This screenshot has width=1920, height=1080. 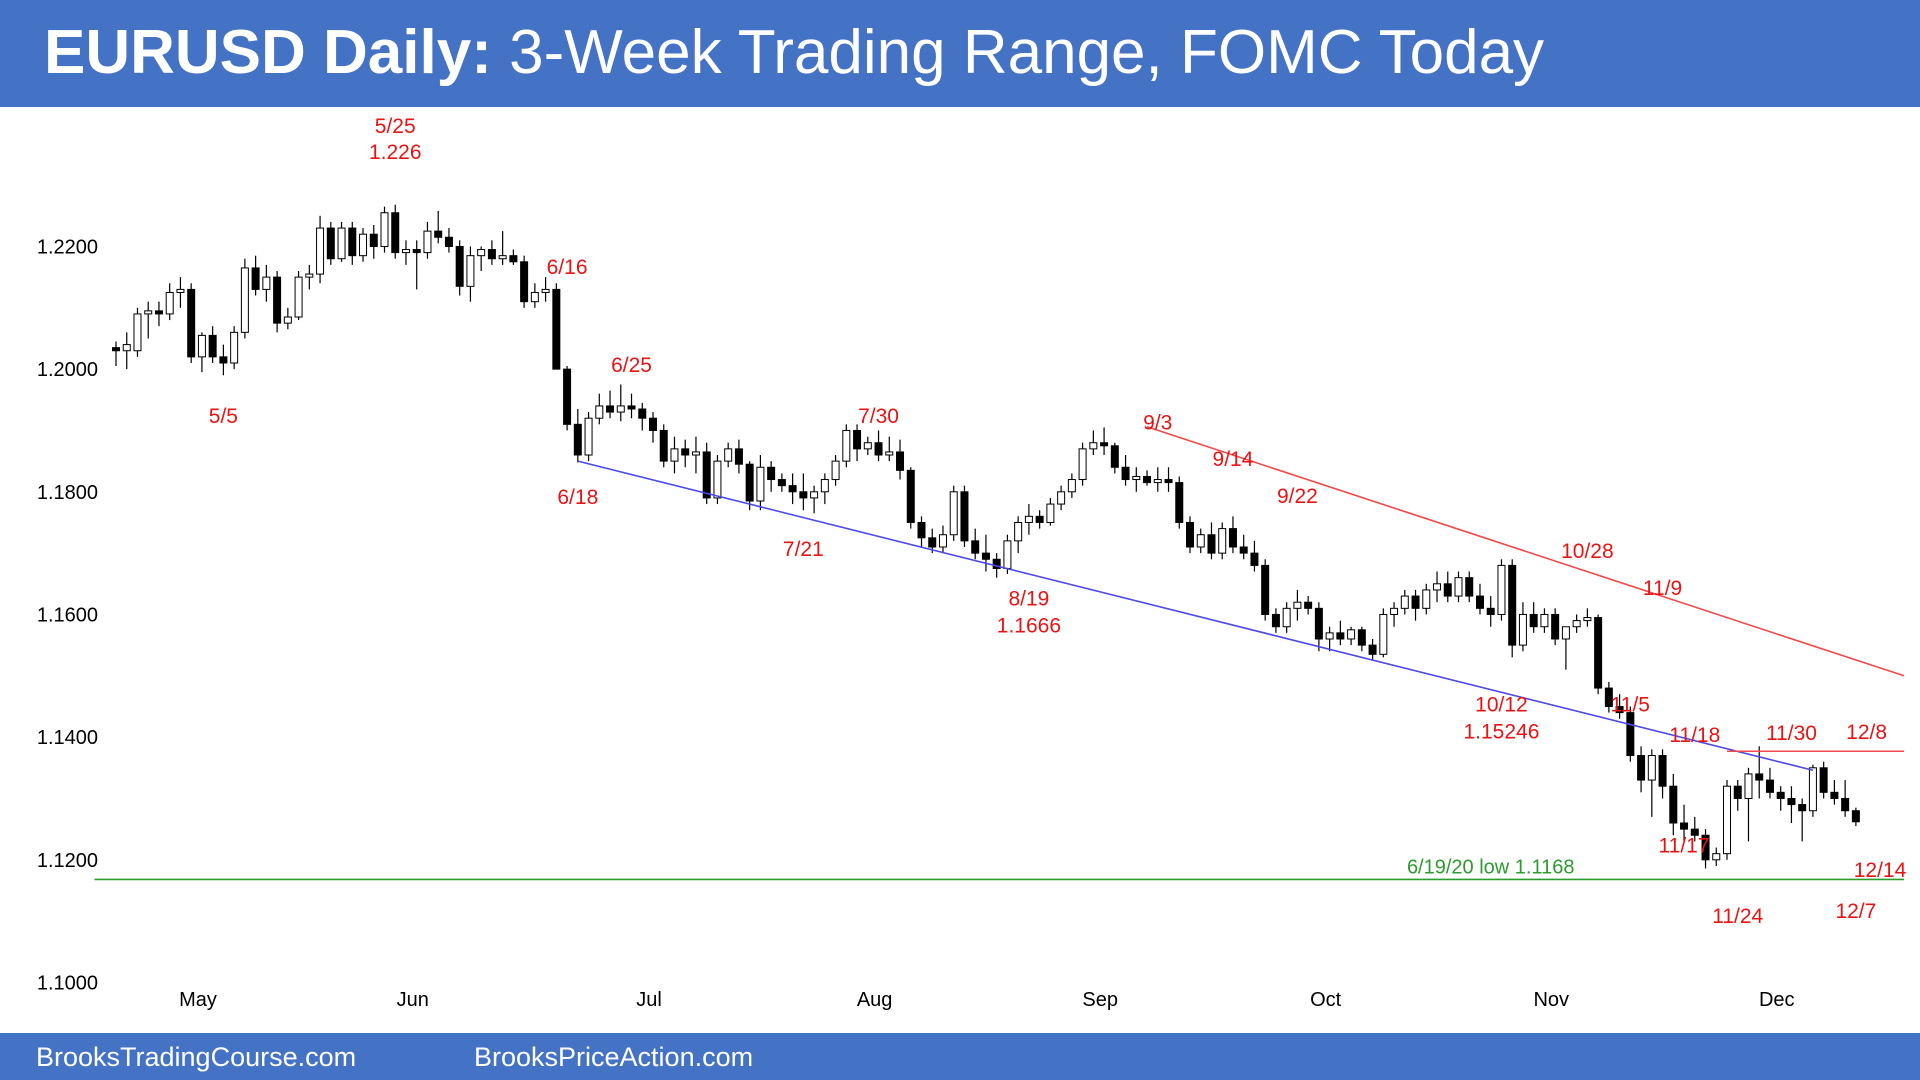 What do you see at coordinates (1880, 870) in the screenshot?
I see `annotation-label: 12/14` at bounding box center [1880, 870].